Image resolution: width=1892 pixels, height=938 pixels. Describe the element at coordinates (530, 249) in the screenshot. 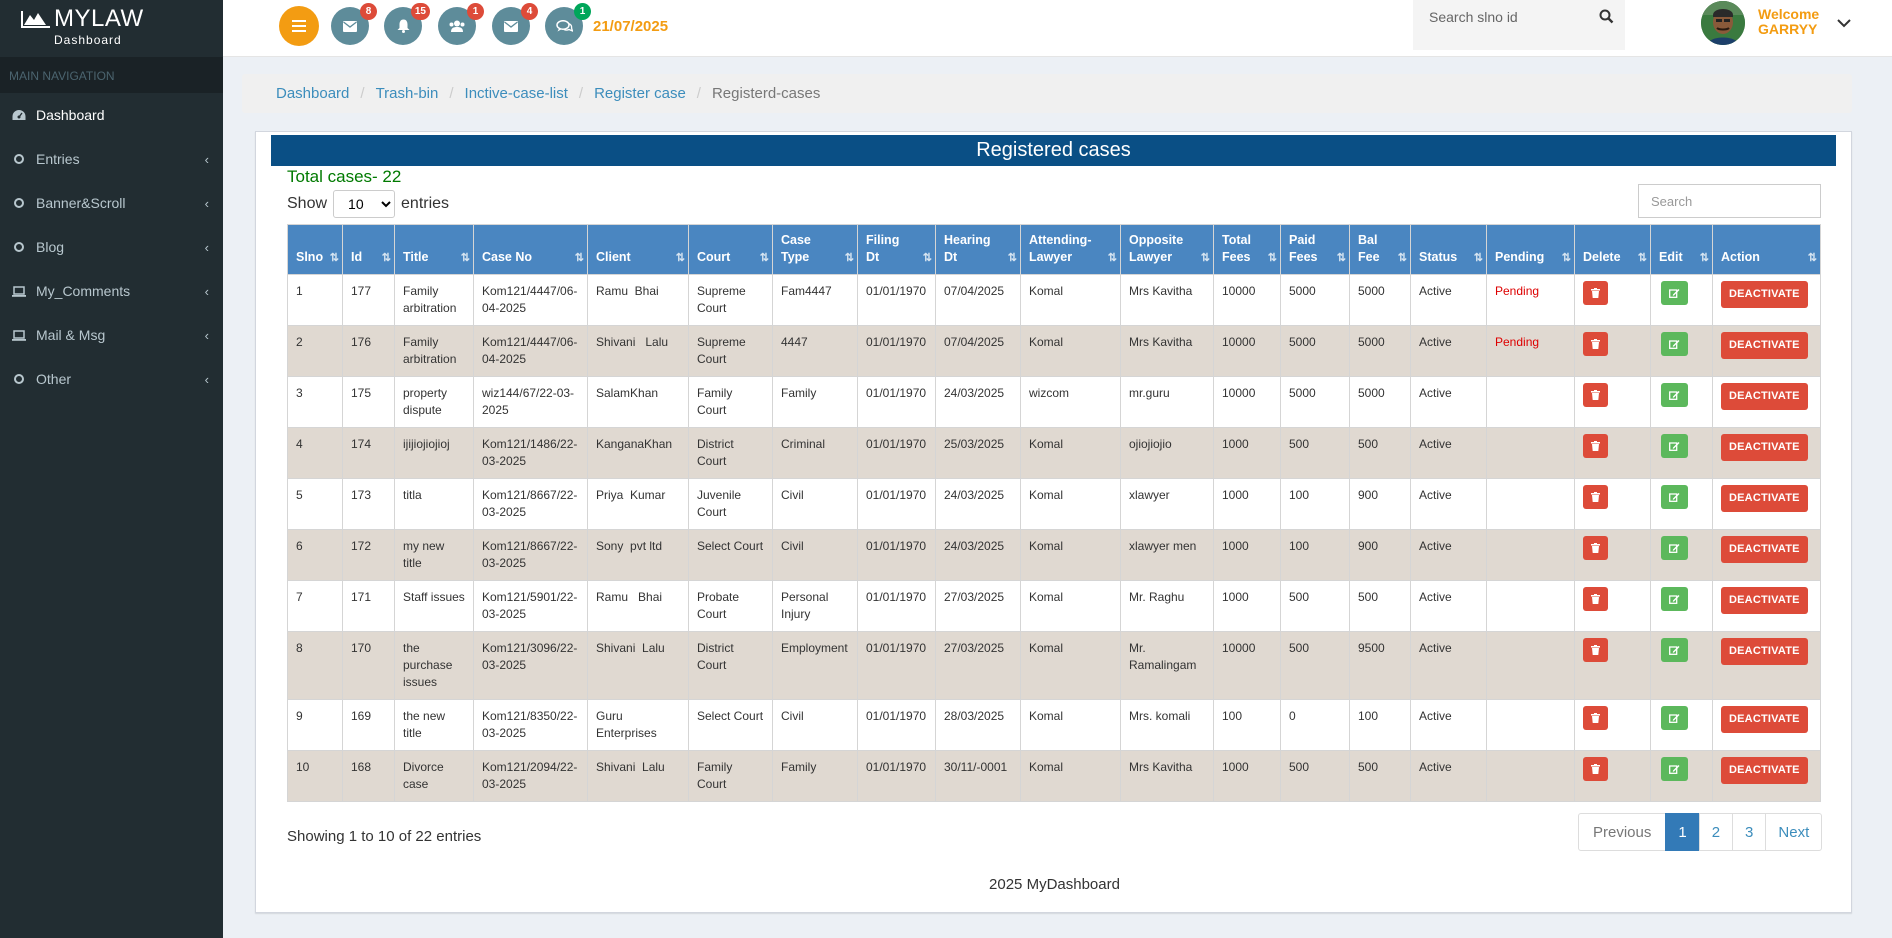

I see `col-case-no: Case No ⇅` at that location.